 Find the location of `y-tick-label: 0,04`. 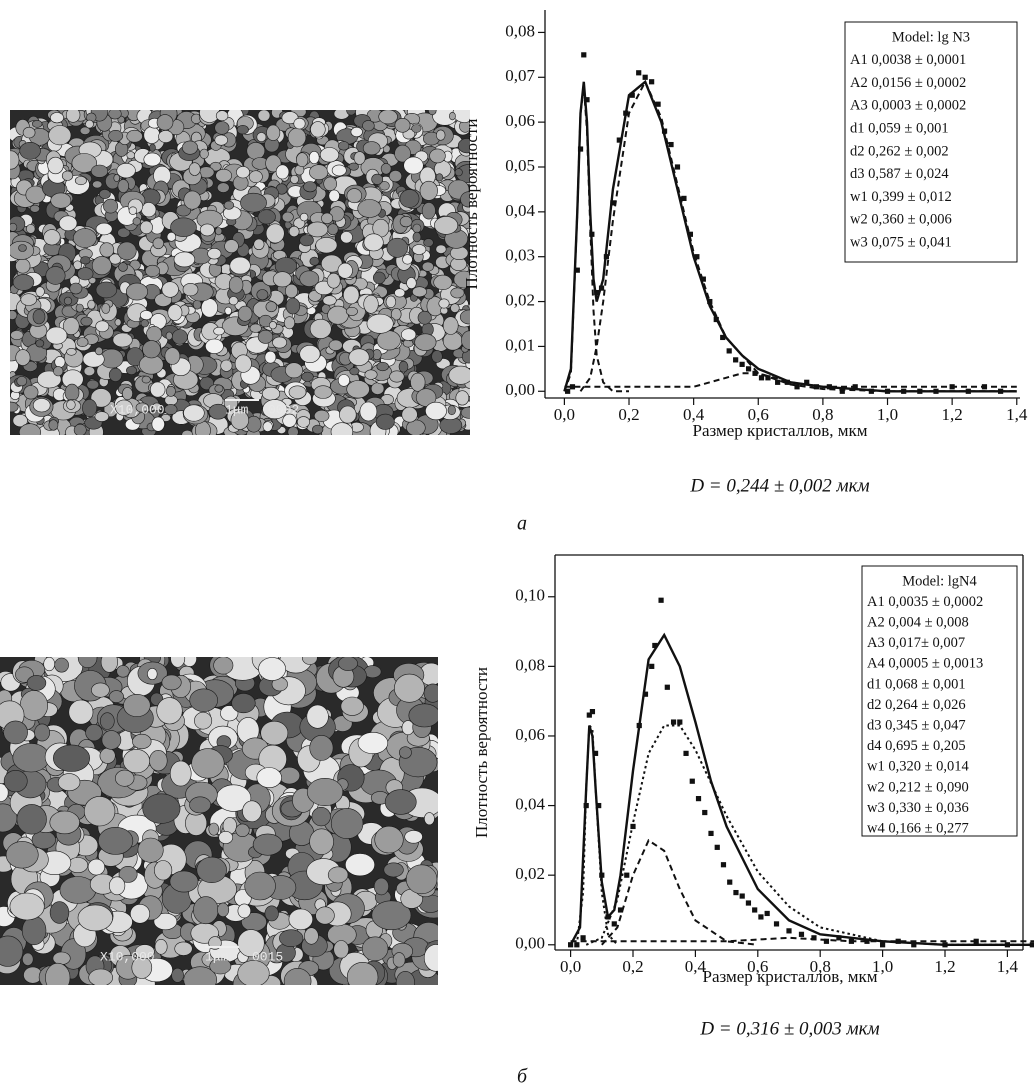

y-tick-label: 0,04 is located at coordinates (520, 210).